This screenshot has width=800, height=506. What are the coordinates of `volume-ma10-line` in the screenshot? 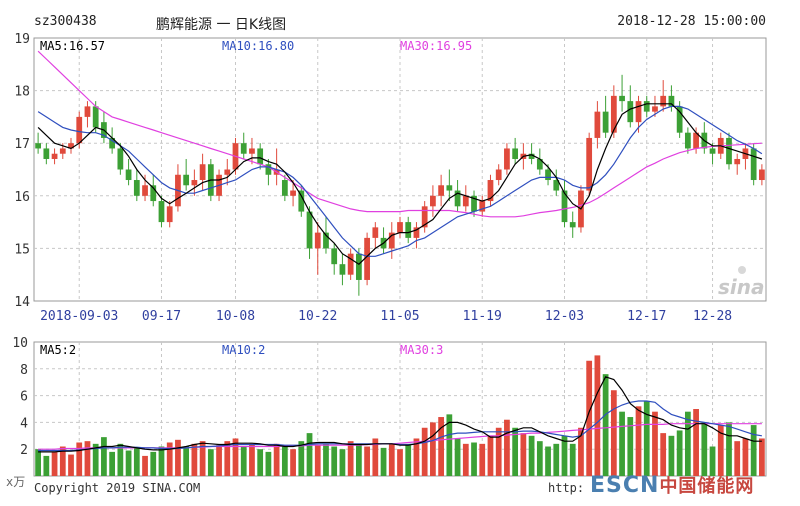 It's located at (400, 426).